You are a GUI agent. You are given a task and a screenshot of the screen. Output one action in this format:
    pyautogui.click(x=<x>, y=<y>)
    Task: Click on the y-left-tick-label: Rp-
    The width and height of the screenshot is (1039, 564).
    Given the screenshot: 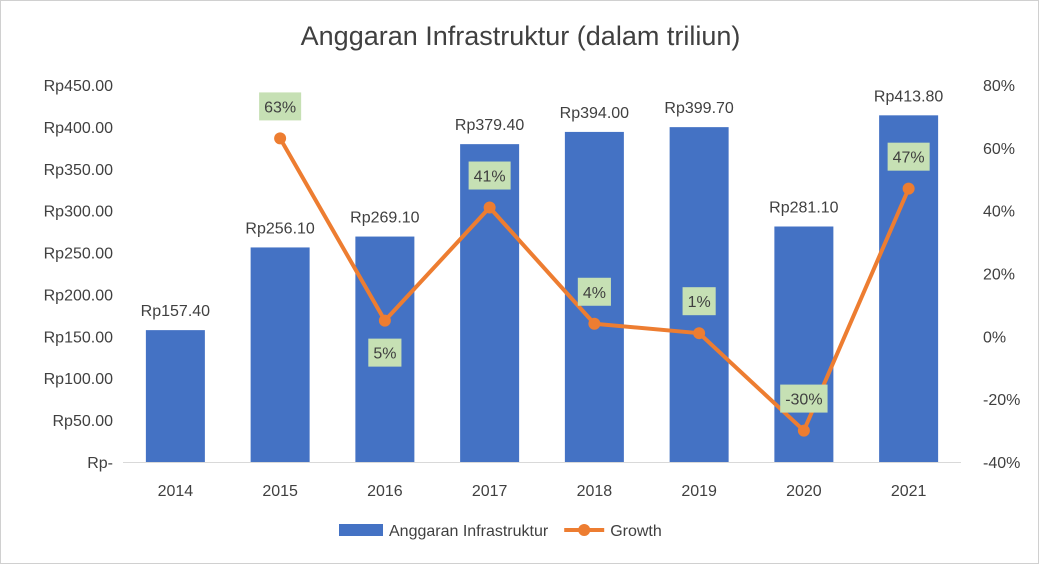 What is the action you would take?
    pyautogui.click(x=100, y=463)
    